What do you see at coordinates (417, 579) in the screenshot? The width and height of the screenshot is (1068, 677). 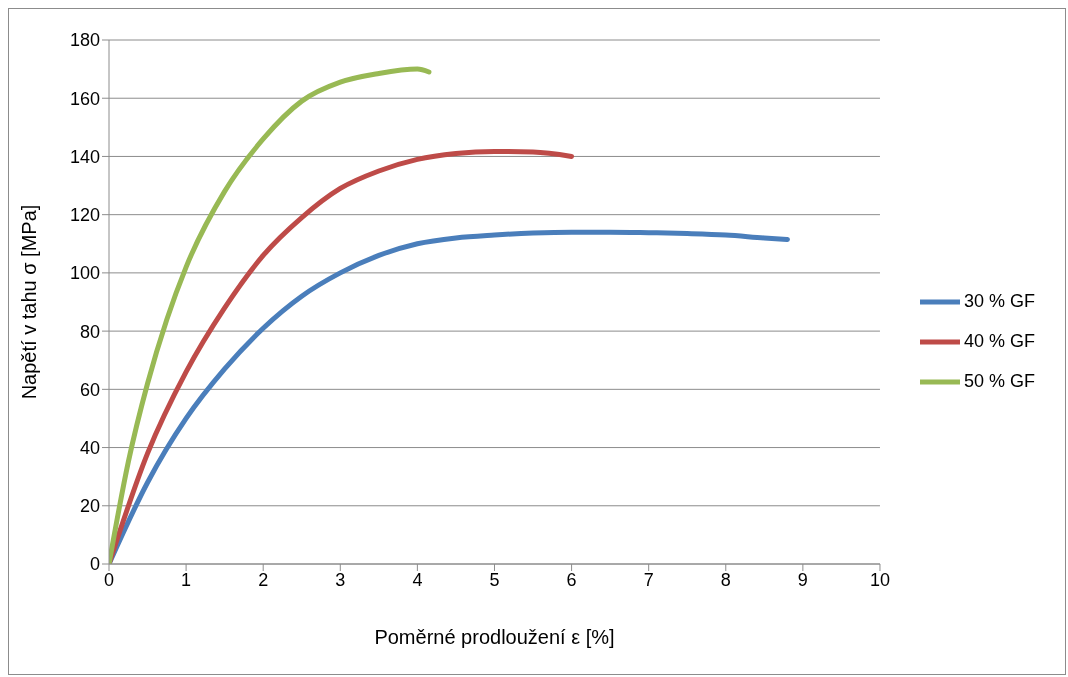 I see `x-tick-label: 4` at bounding box center [417, 579].